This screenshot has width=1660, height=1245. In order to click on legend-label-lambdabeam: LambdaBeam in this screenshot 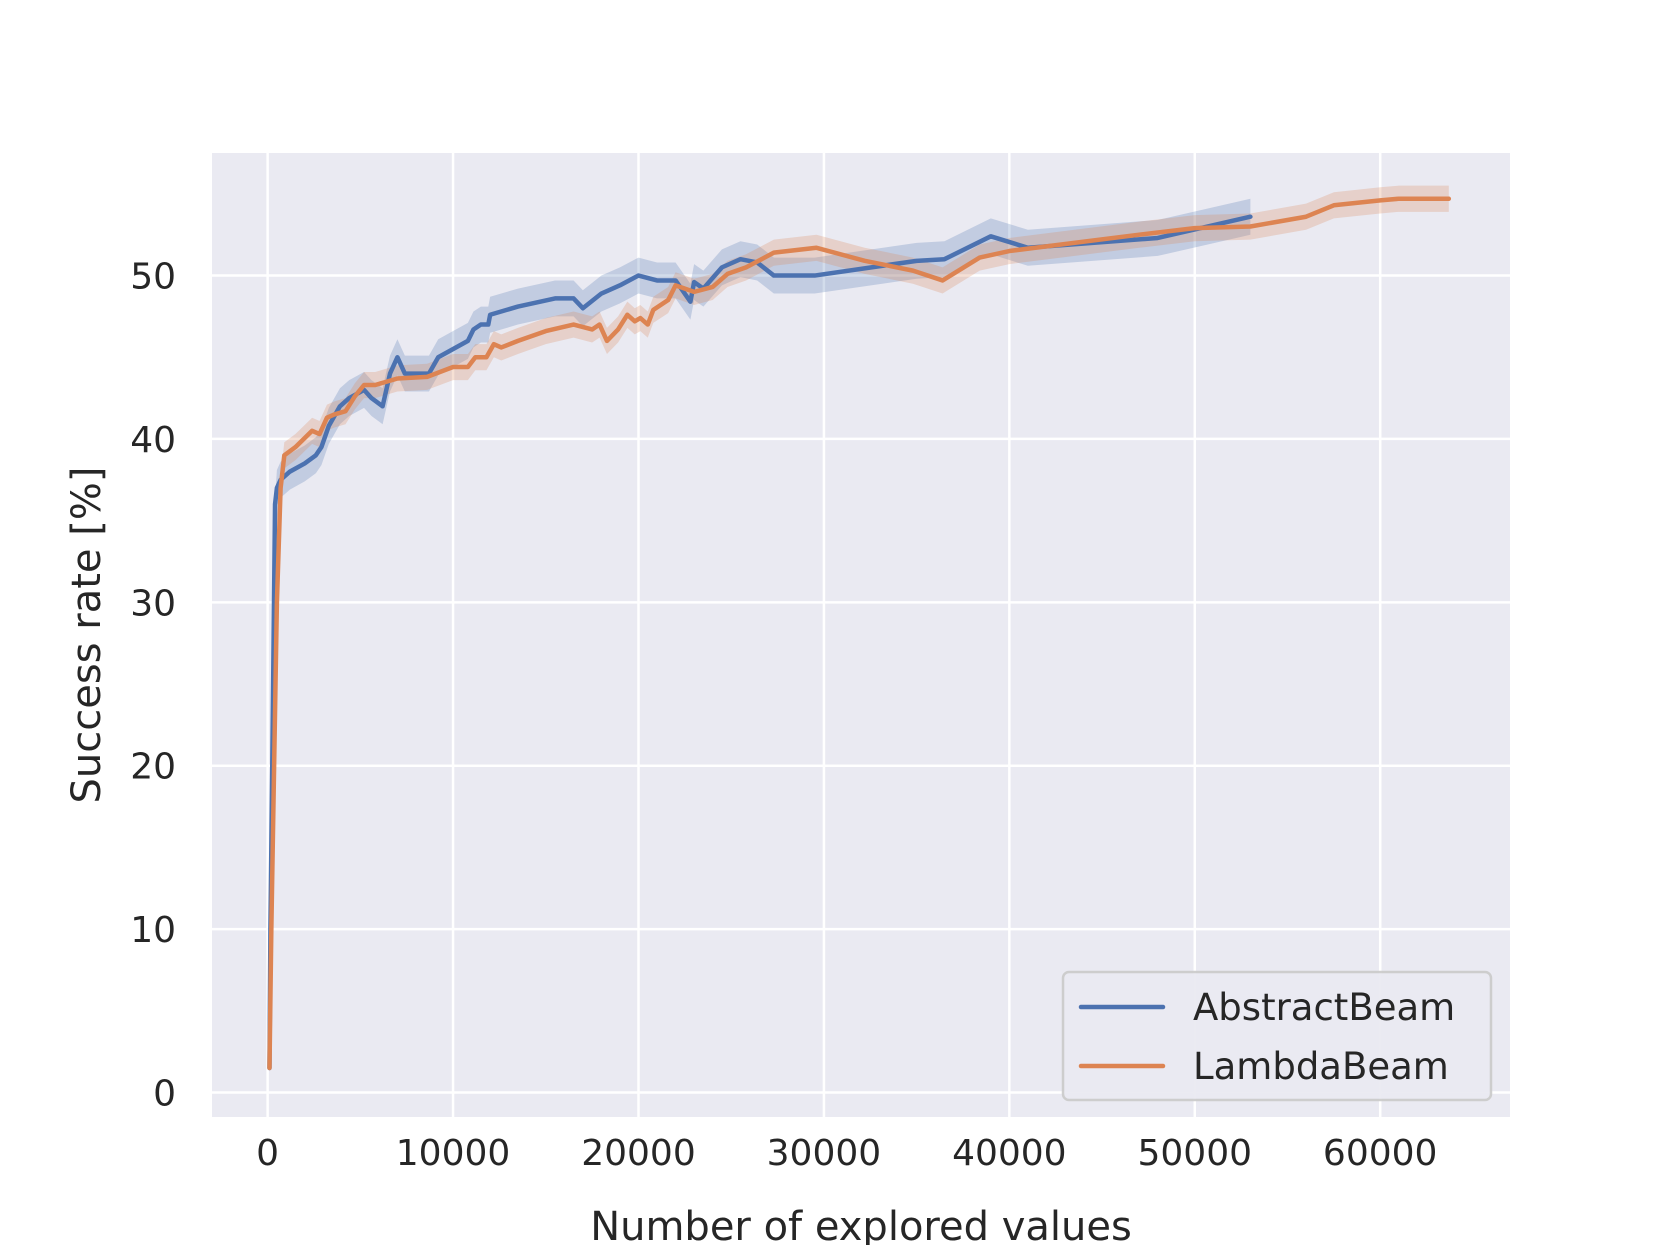, I will do `click(1321, 1066)`.